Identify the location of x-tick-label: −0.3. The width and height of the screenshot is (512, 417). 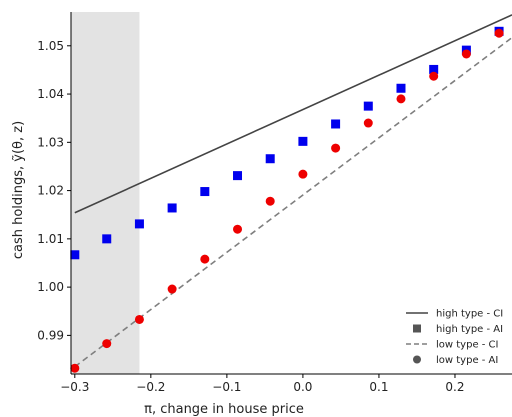
(74, 387).